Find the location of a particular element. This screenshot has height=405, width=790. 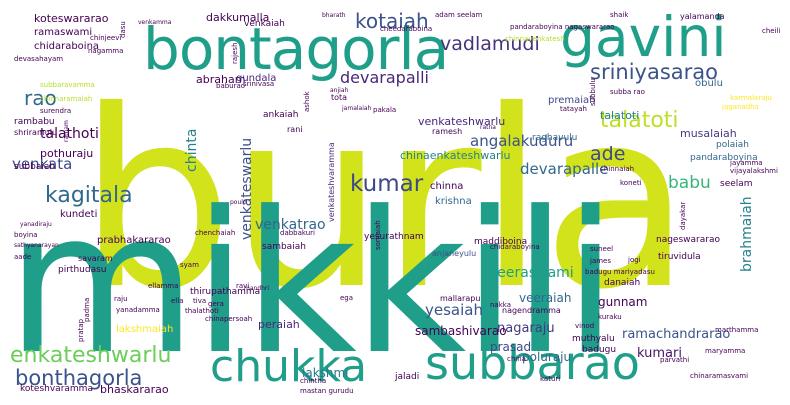

word-cloud-word: kotaiah is located at coordinates (392, 21).